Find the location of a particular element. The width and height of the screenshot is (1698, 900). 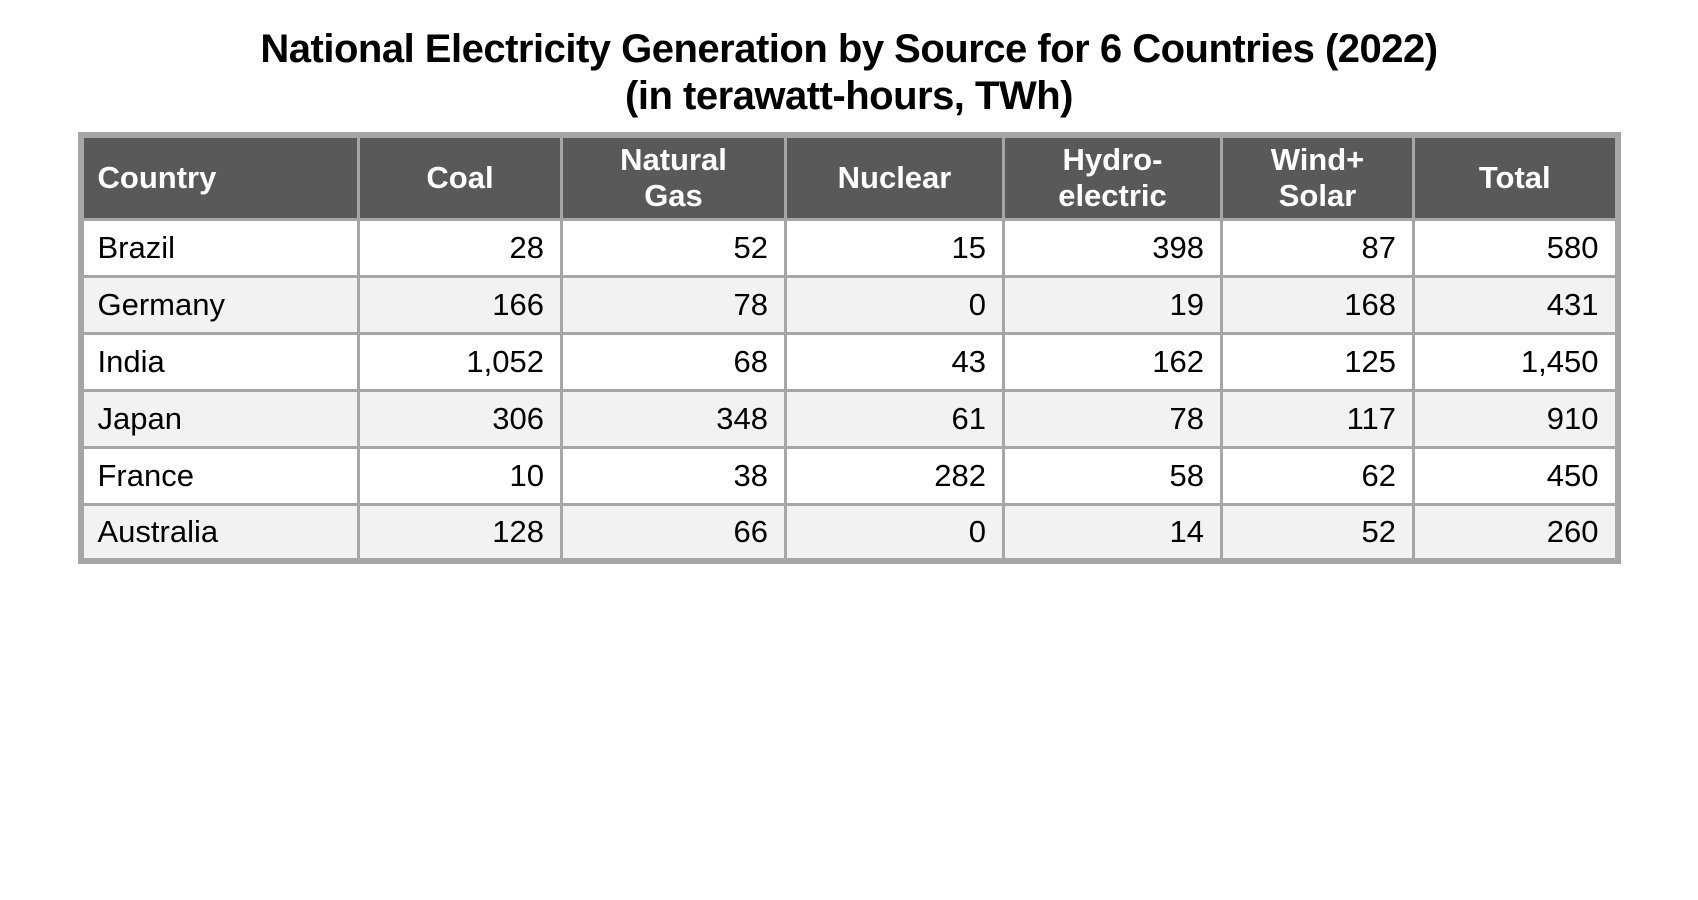

col-header-country: Country is located at coordinates (219, 177).